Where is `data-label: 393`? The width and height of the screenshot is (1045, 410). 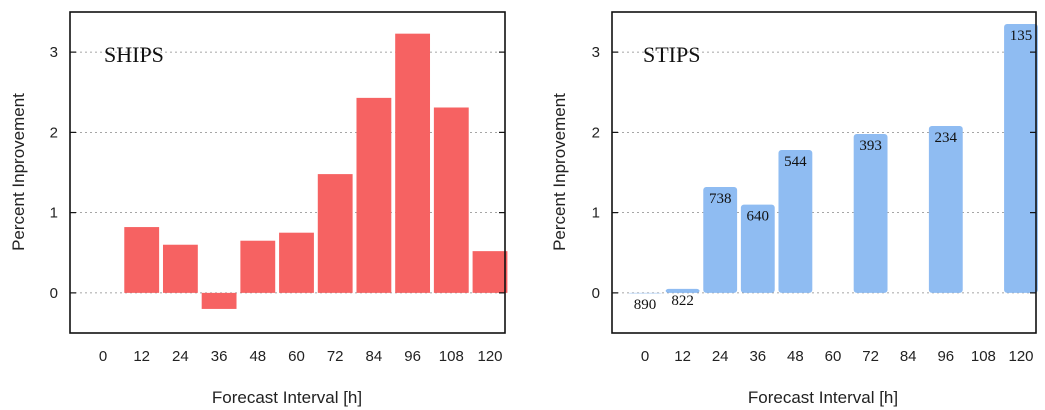 data-label: 393 is located at coordinates (870, 146).